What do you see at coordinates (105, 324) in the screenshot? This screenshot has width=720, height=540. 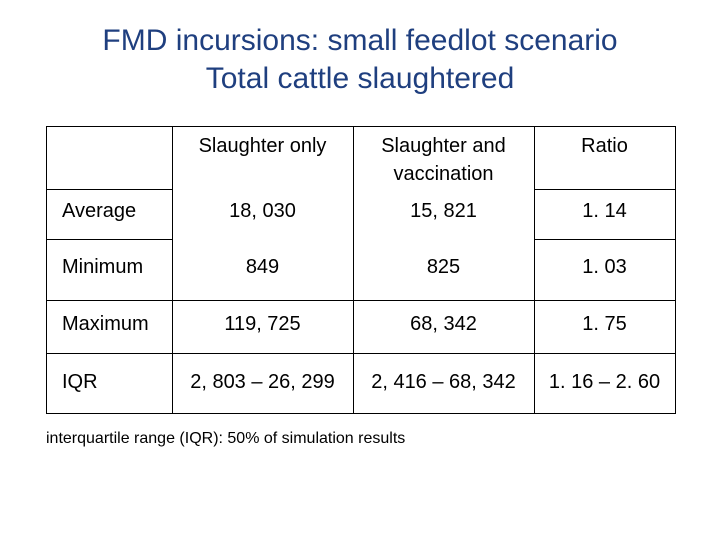 I see `row-label-maximum: Maximum` at bounding box center [105, 324].